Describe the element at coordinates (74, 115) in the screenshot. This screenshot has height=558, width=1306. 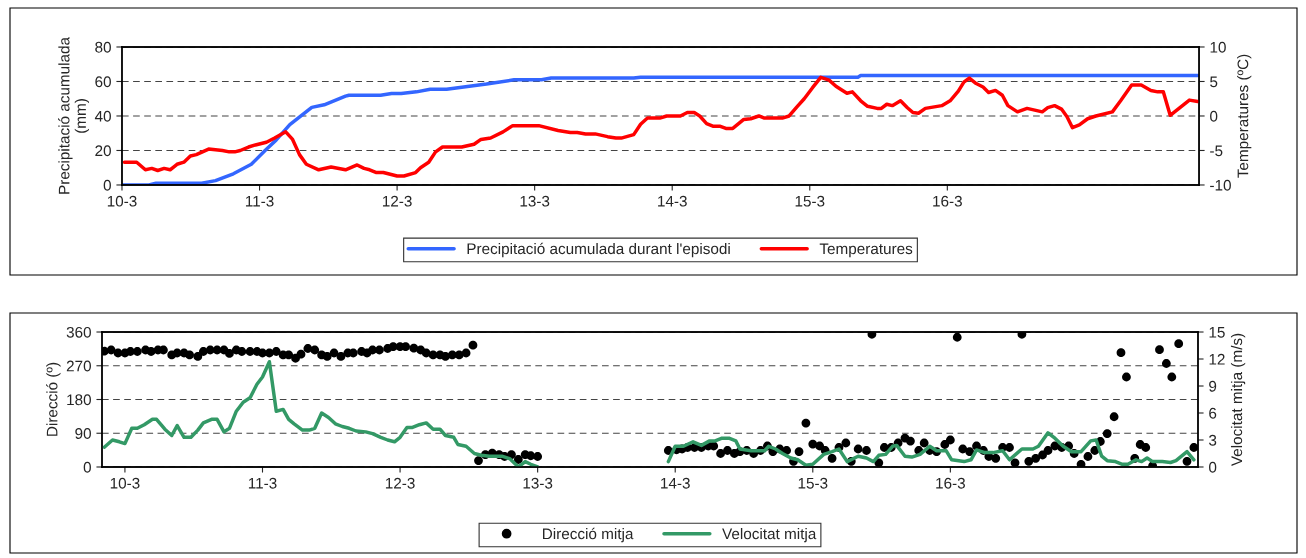
I see `y-axis-title: Precipitació acumulada (mm)` at that location.